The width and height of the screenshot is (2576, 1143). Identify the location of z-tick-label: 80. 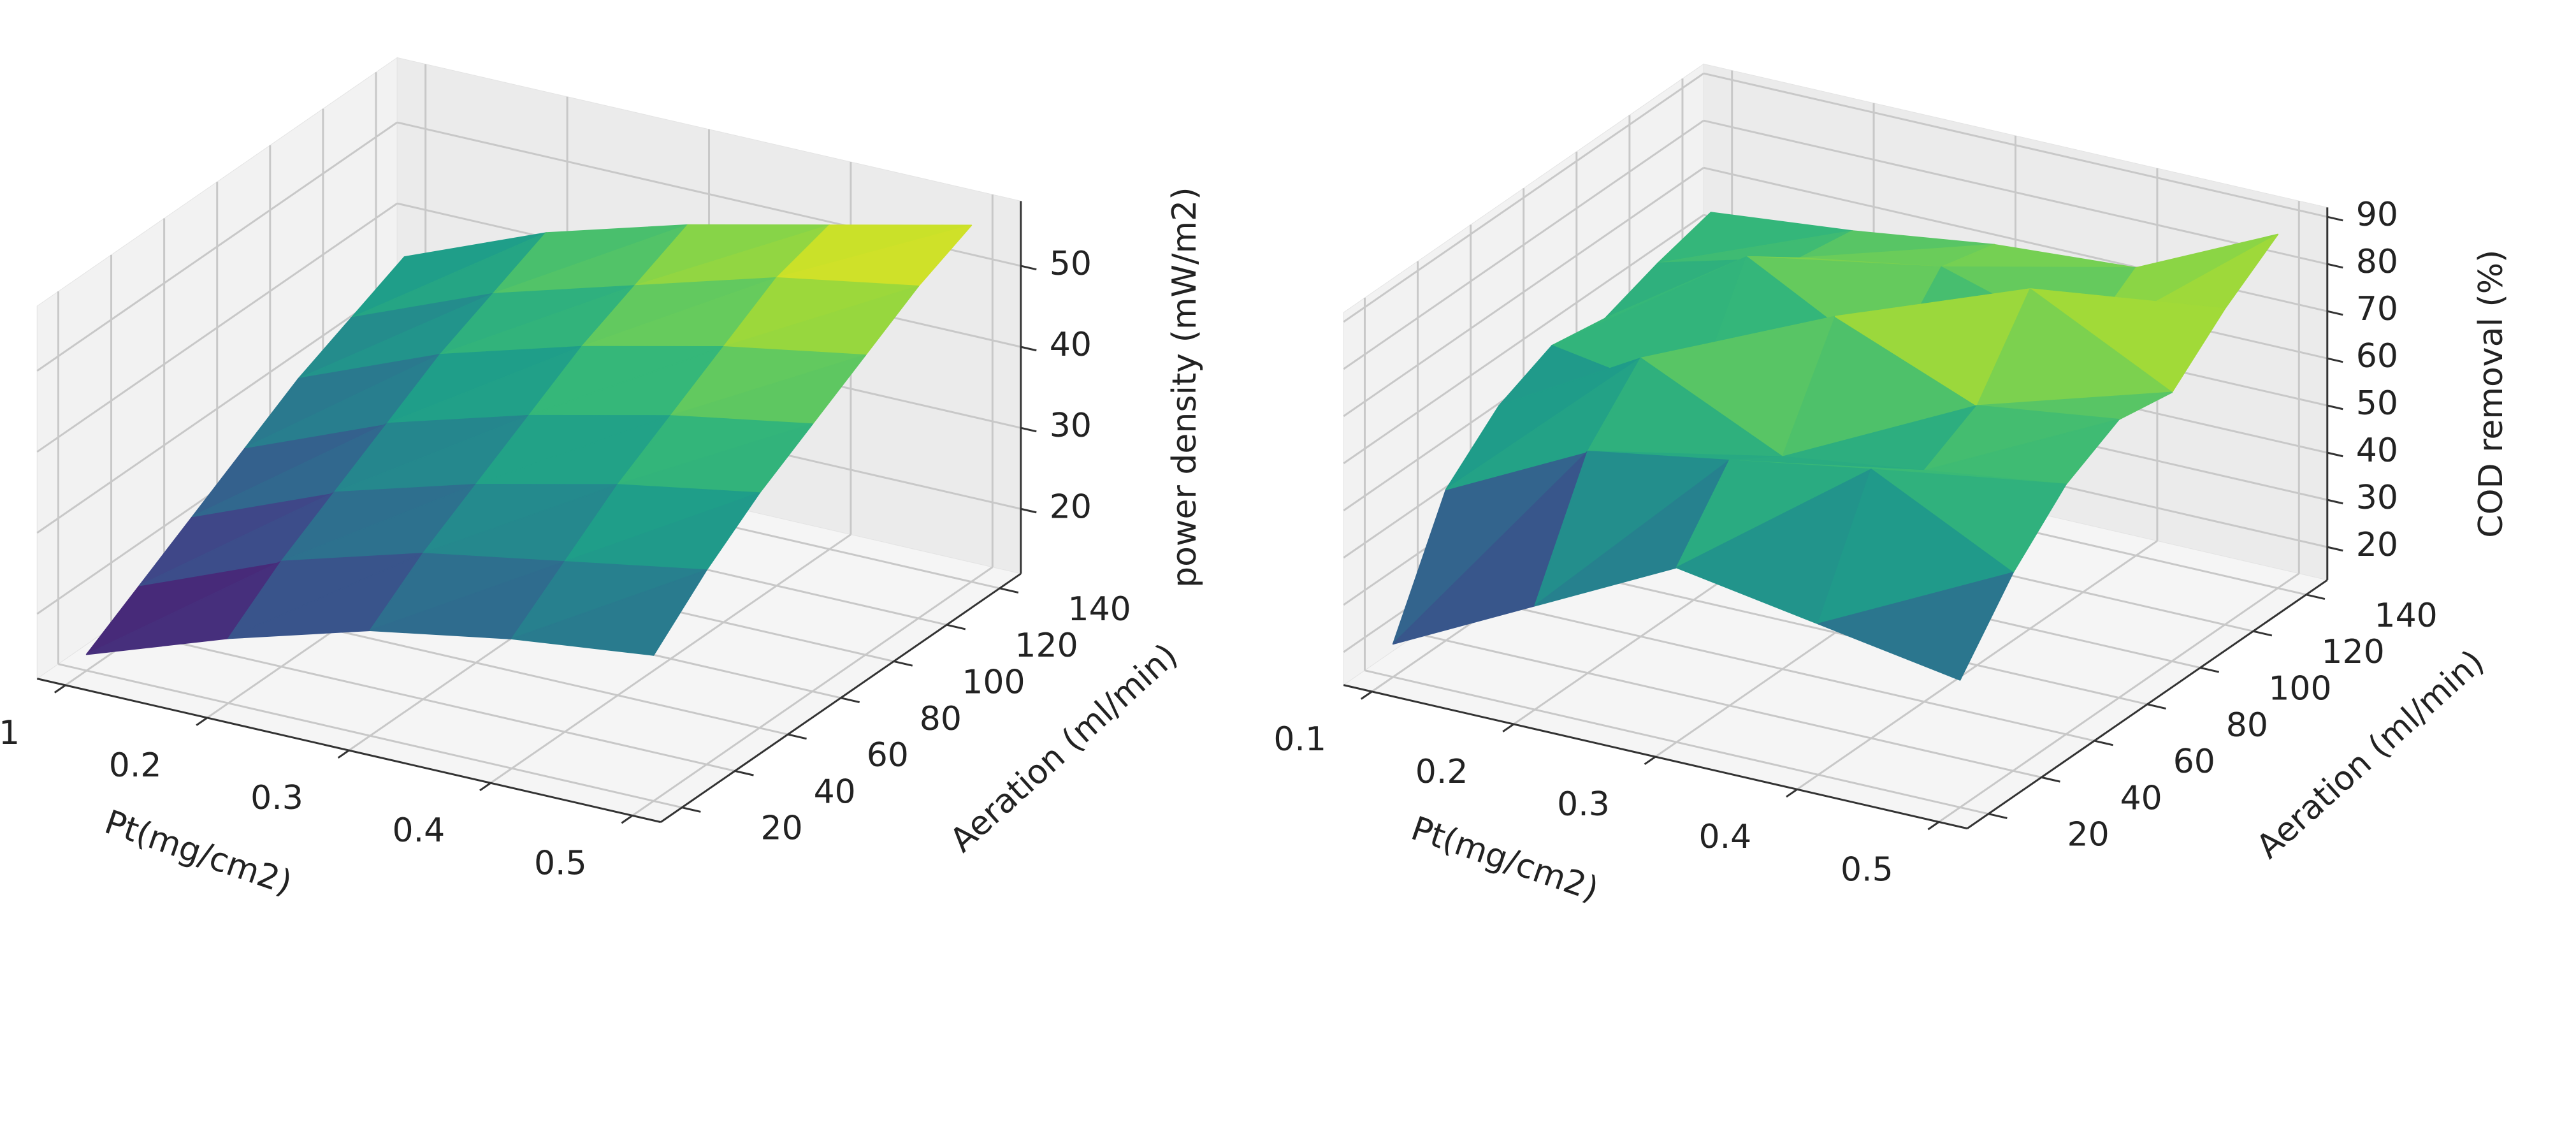
(2377, 262).